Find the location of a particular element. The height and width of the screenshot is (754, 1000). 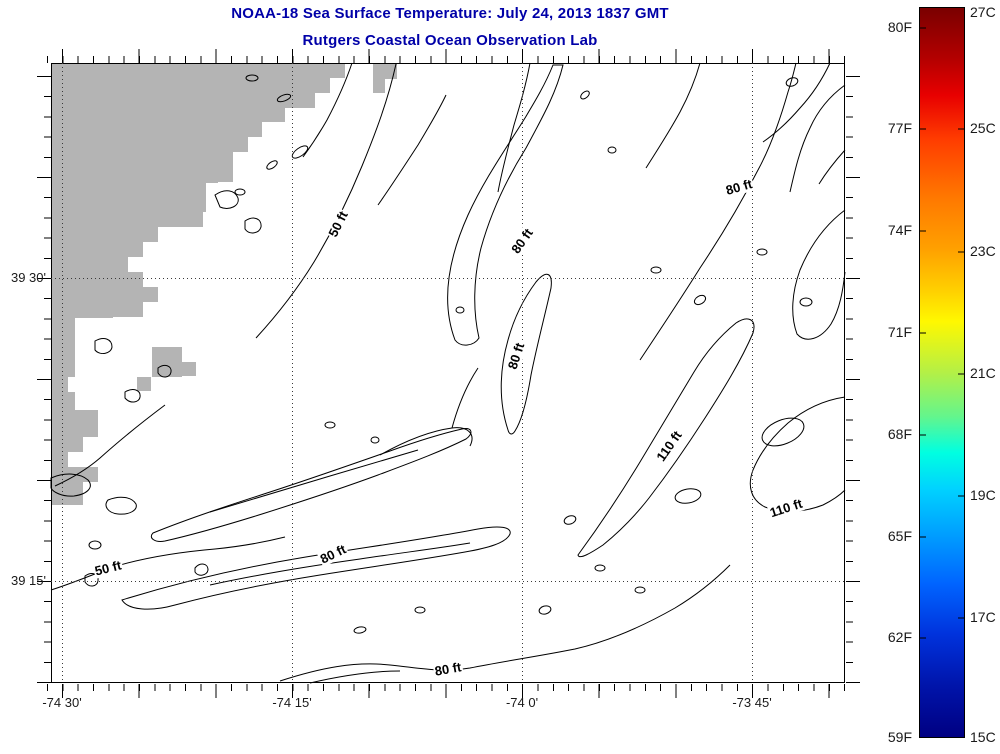

colorbar-label-c: 21C is located at coordinates (983, 373).